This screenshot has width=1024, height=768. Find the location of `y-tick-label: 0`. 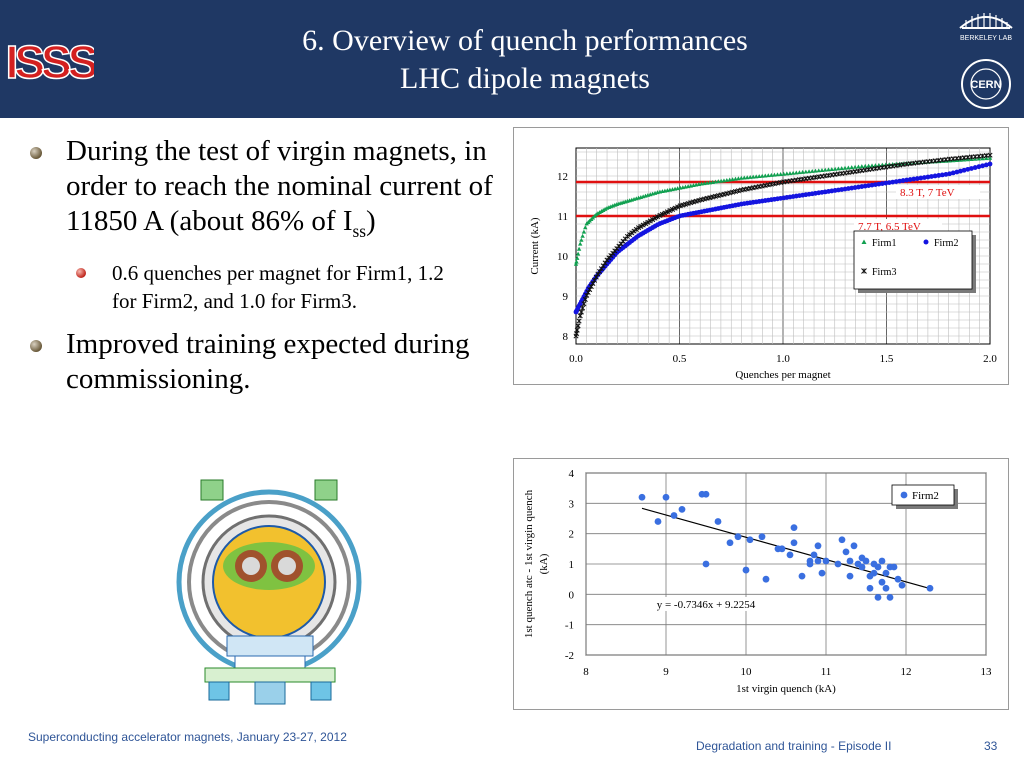

y-tick-label: 0 is located at coordinates (572, 595).